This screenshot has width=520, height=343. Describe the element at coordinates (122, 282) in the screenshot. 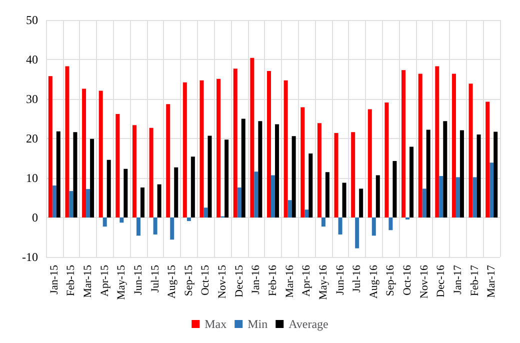

I see `x-tick-label: May-15` at that location.